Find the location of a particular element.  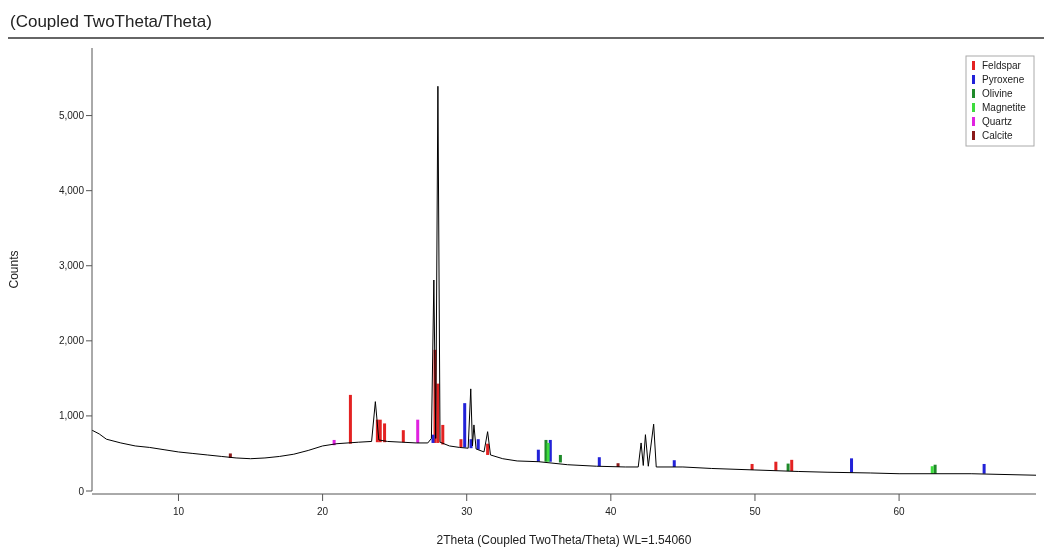

y-tick-label: 0 is located at coordinates (81, 491).